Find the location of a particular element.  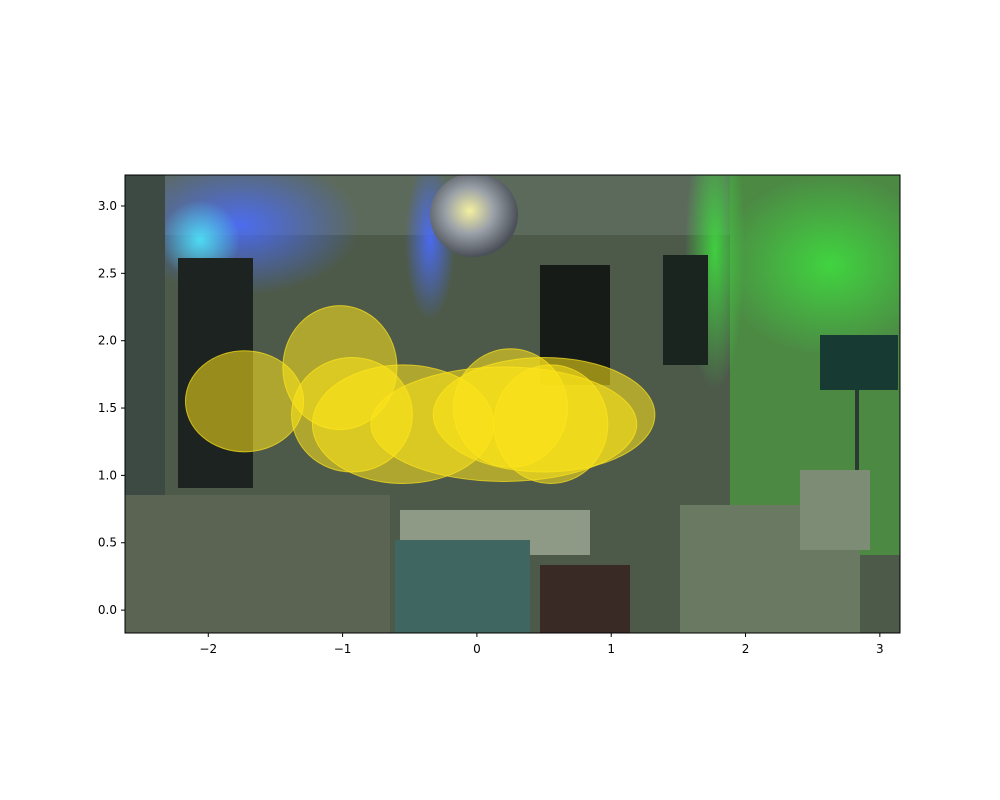

y-tick-label: 2.0 is located at coordinates (107, 341).